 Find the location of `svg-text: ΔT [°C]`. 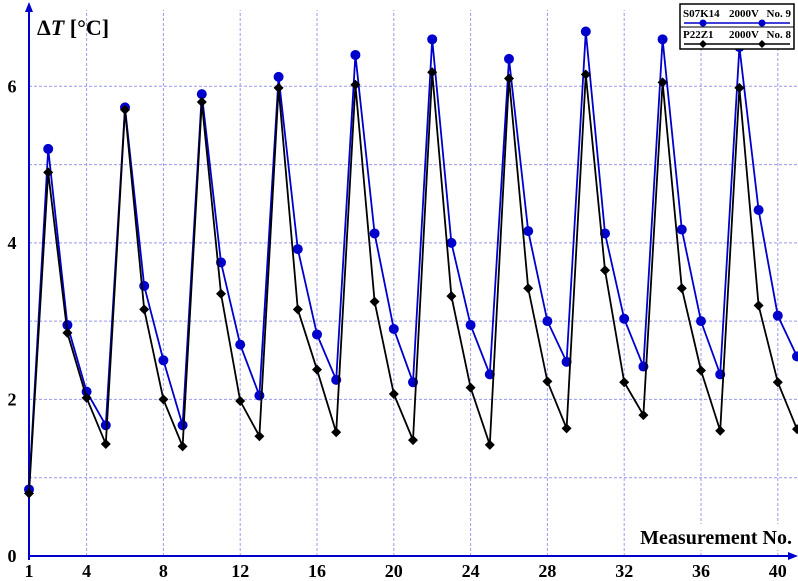

svg-text: ΔT [°C] is located at coordinates (73, 27).